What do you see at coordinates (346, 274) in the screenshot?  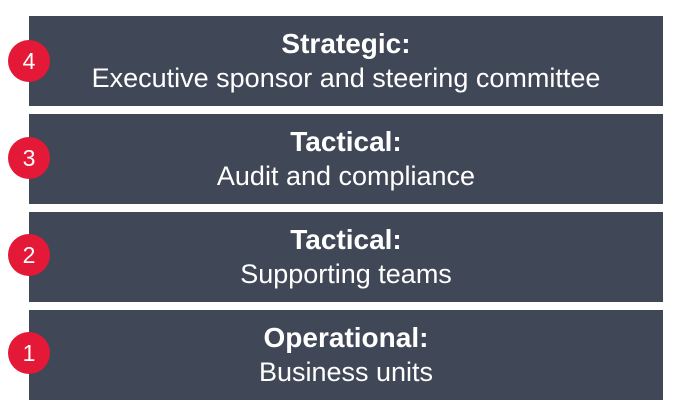 I see `tier-description: Supporting teams` at bounding box center [346, 274].